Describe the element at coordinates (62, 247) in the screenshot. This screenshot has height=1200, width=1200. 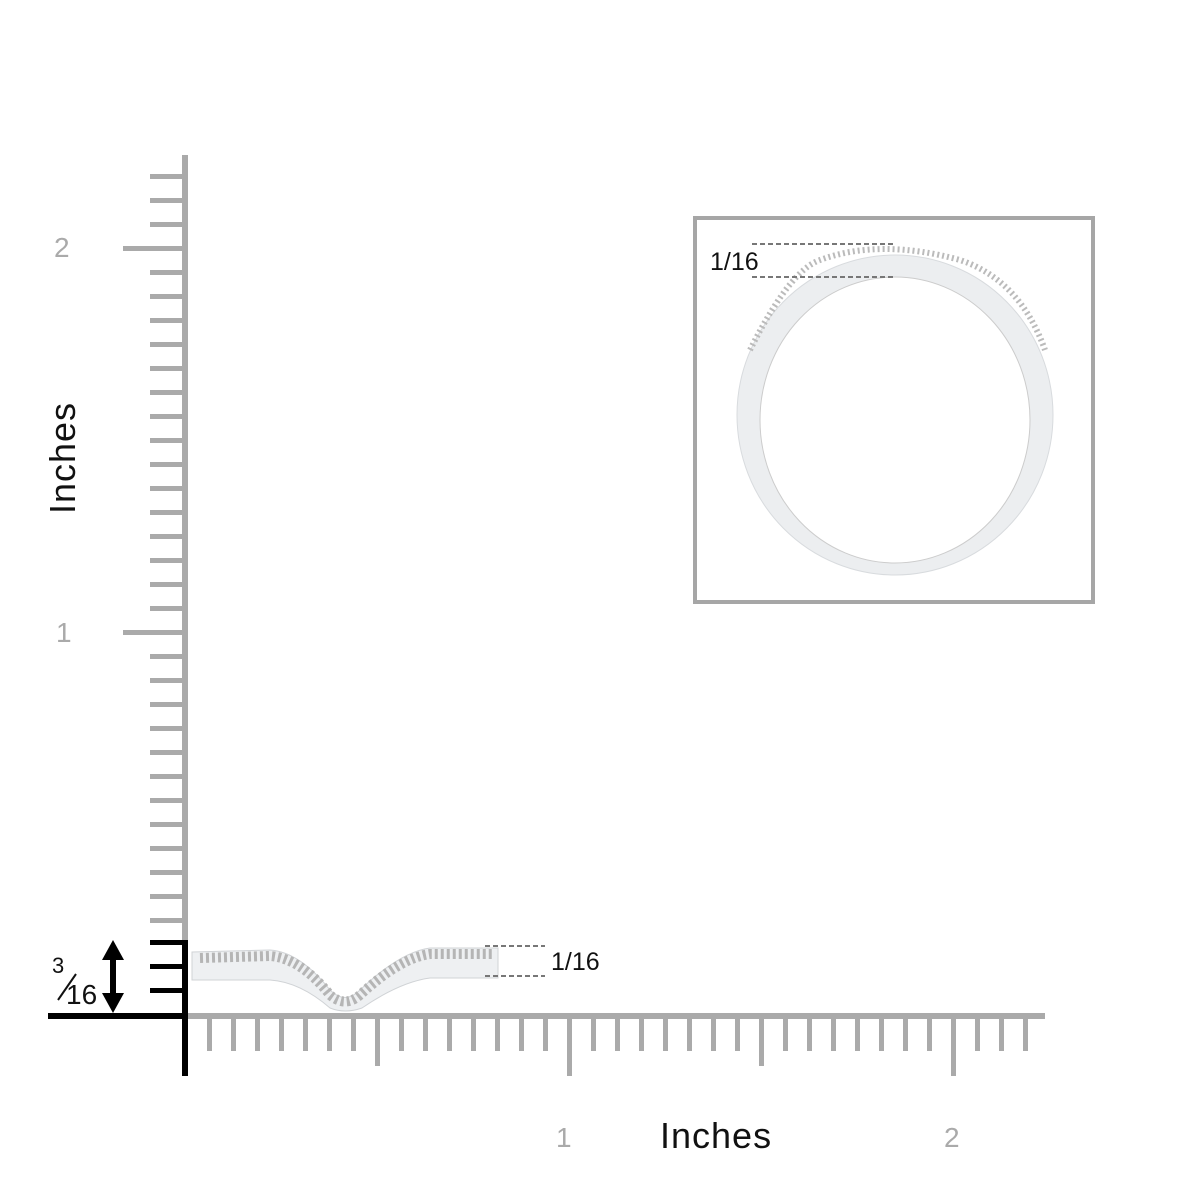
I see `vertical-tick-label-2: 2` at that location.